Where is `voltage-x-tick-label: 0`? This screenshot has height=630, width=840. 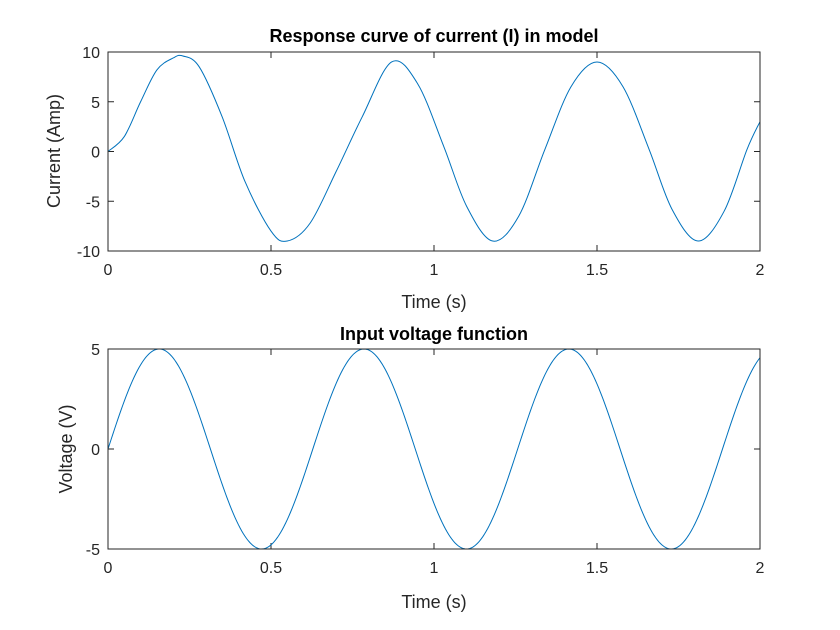
voltage-x-tick-label: 0 is located at coordinates (108, 568).